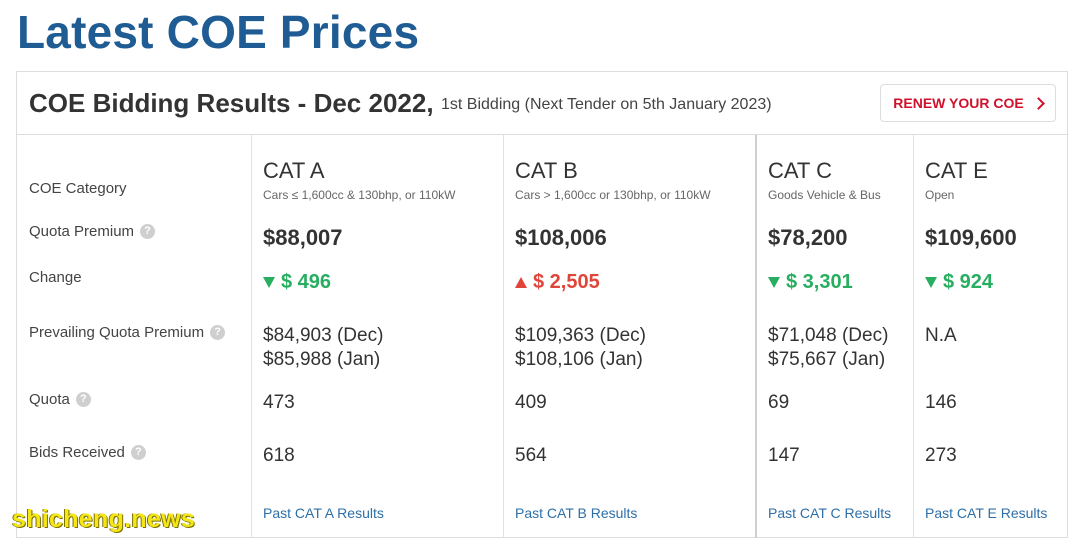  Describe the element at coordinates (784, 455) in the screenshot. I see `cat-c-bids: 147` at that location.